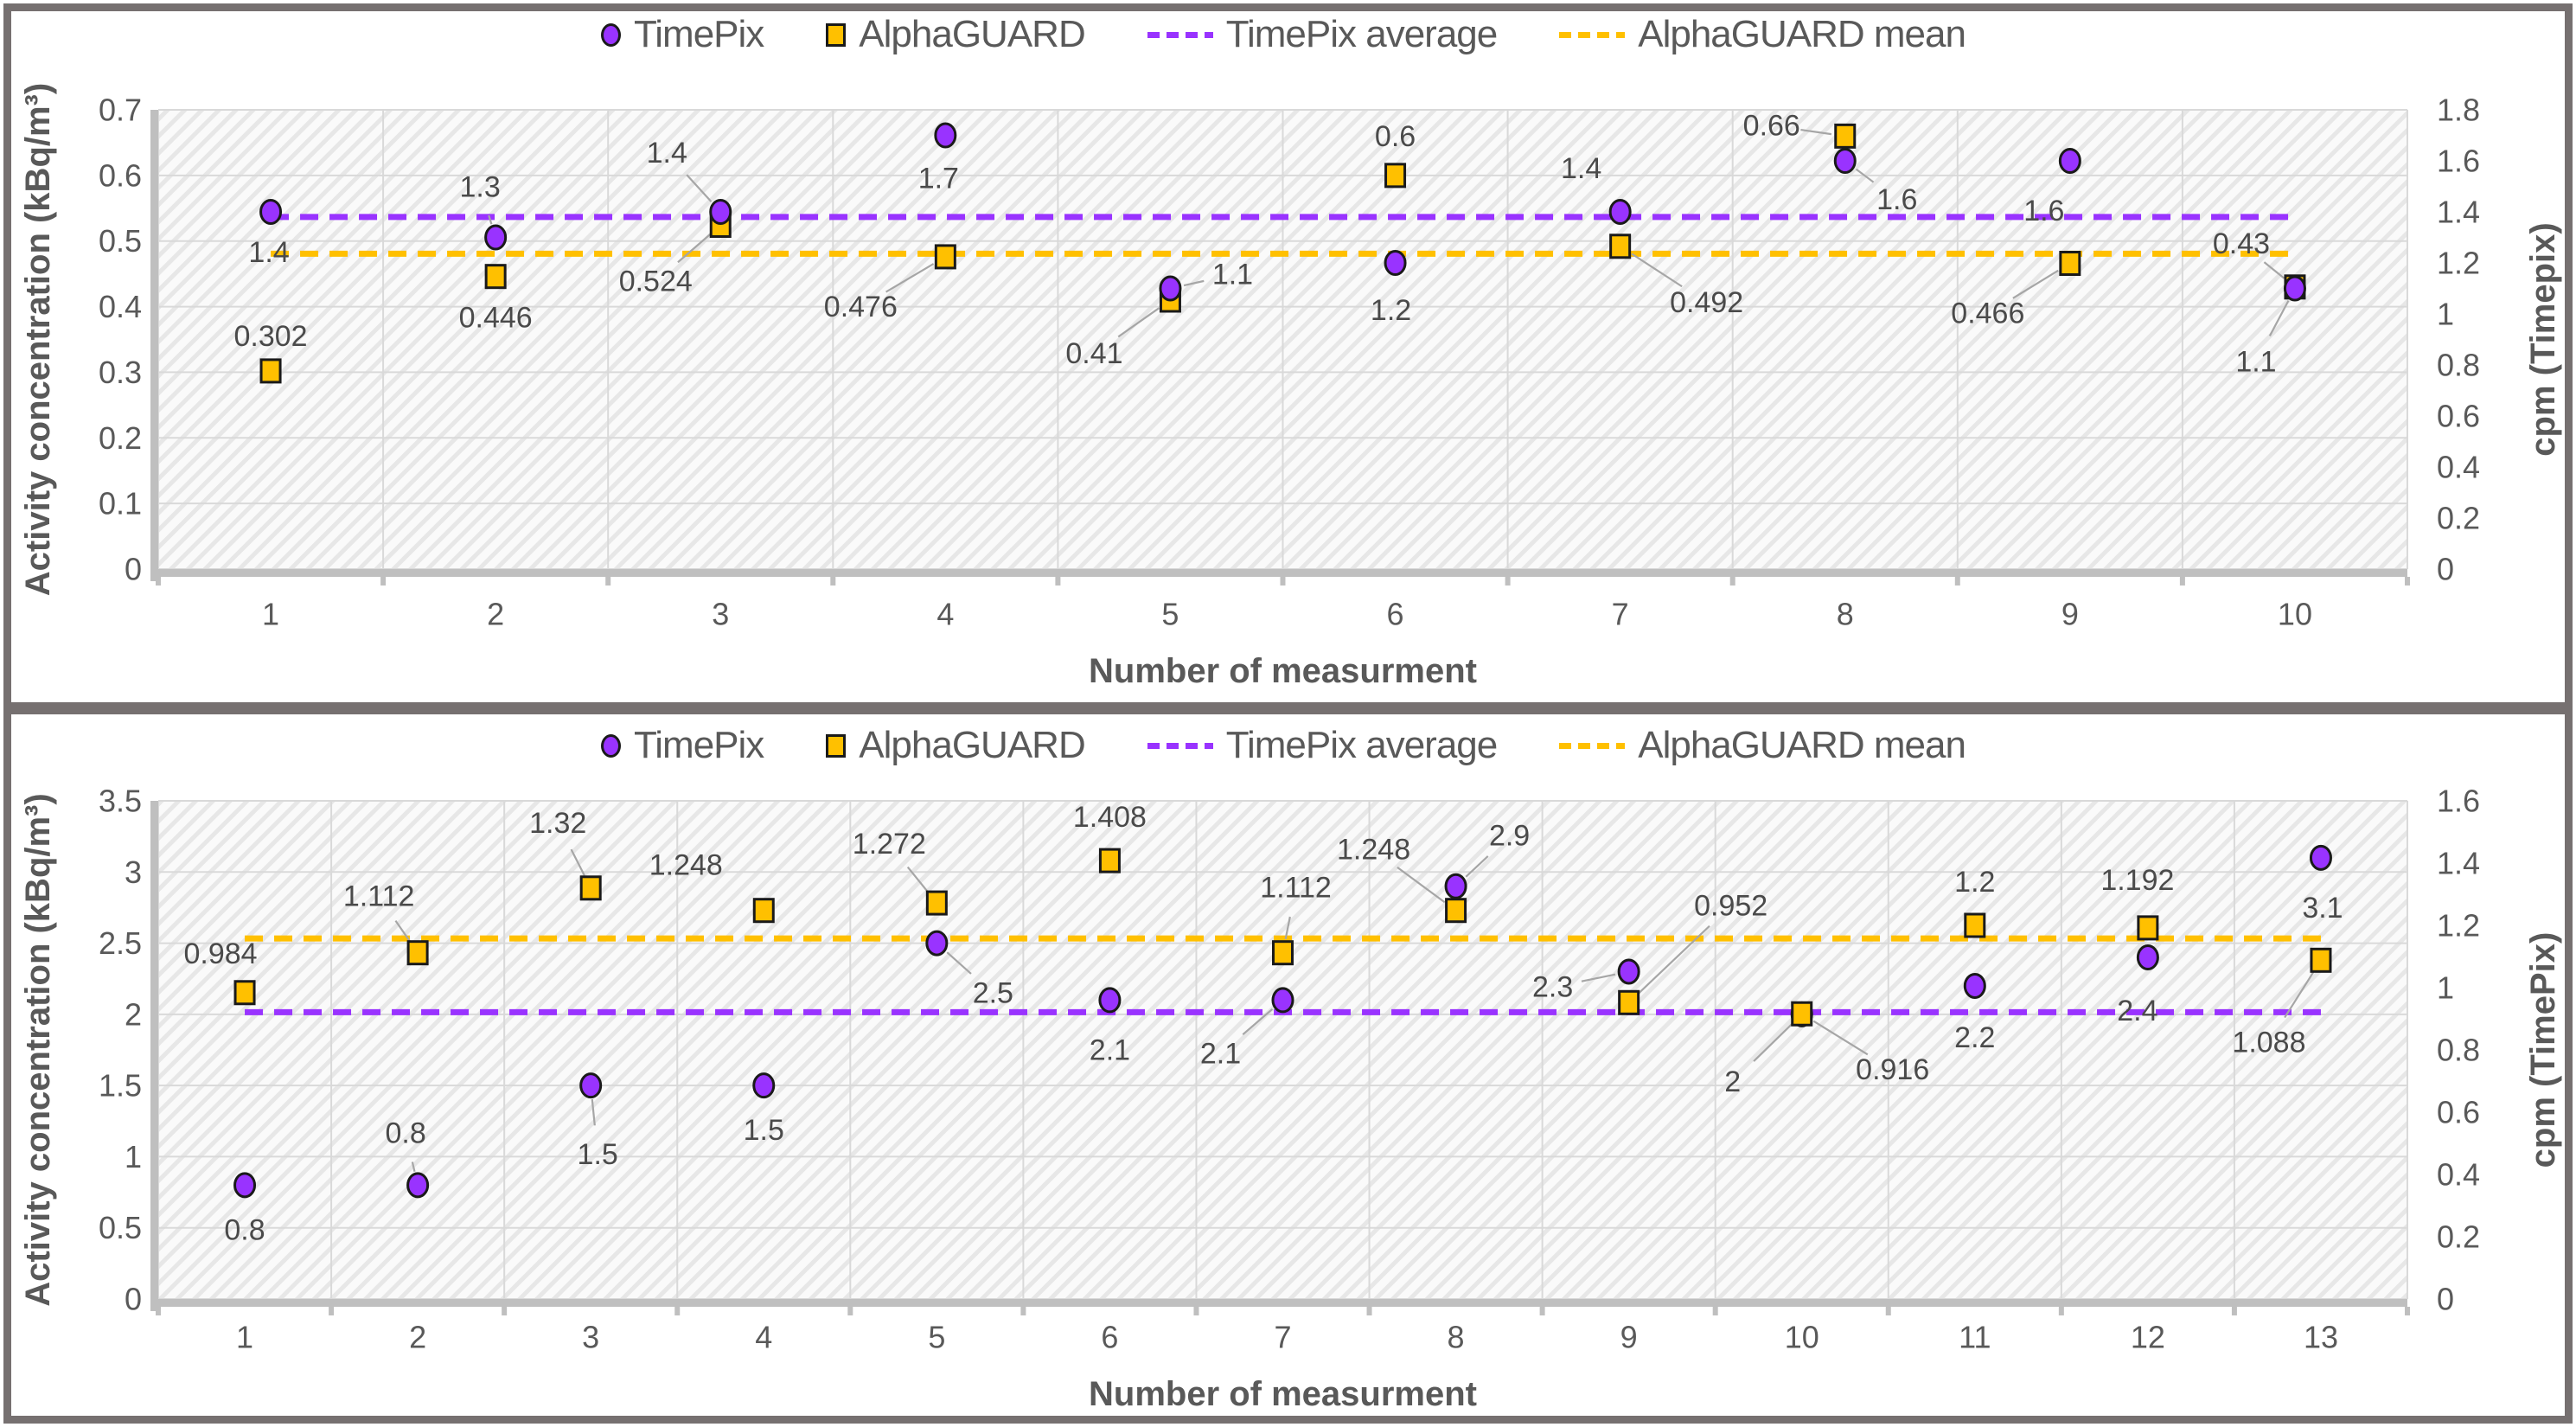 The height and width of the screenshot is (1427, 2576). What do you see at coordinates (2044, 211) in the screenshot?
I see `data-label-timepix-9: 1.6` at bounding box center [2044, 211].